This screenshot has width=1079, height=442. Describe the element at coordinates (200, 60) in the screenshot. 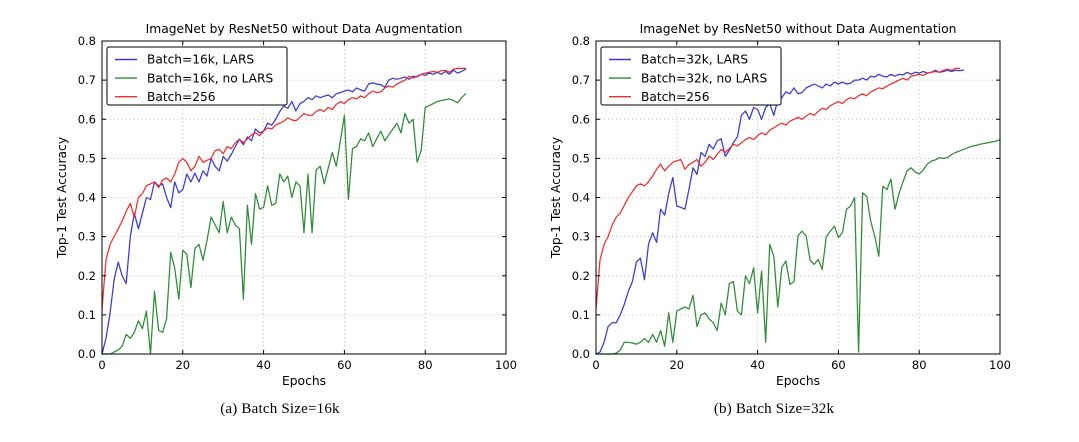

I see `legend-label: Batch=16k, LARS` at that location.